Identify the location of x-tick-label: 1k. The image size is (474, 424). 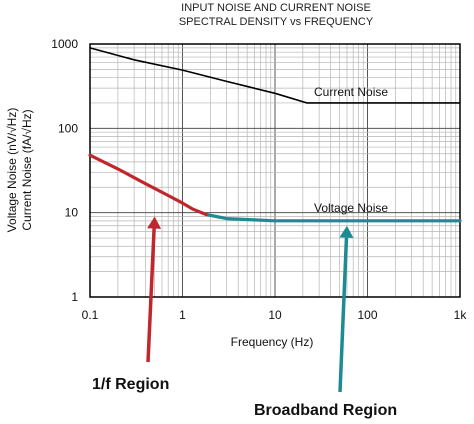
(461, 315).